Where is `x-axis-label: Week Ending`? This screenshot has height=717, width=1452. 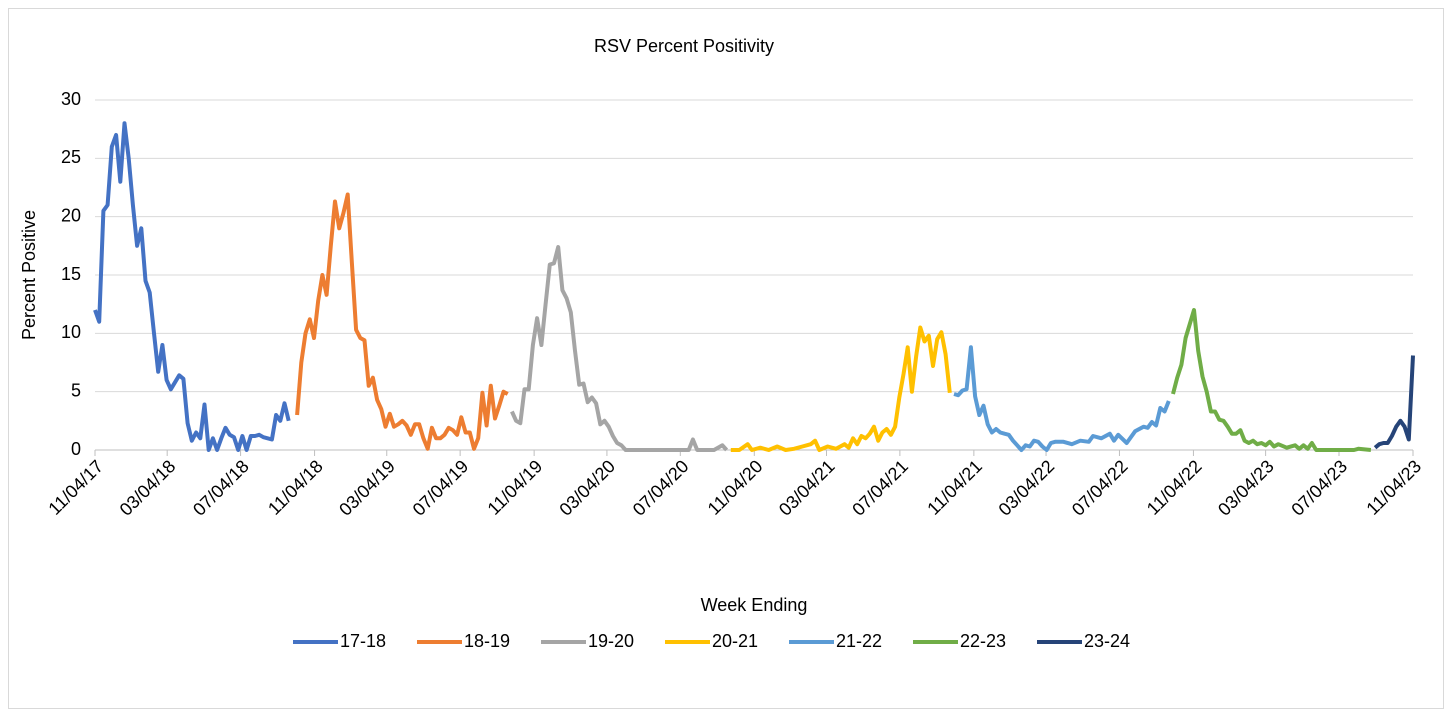
x-axis-label: Week Ending is located at coordinates (754, 605).